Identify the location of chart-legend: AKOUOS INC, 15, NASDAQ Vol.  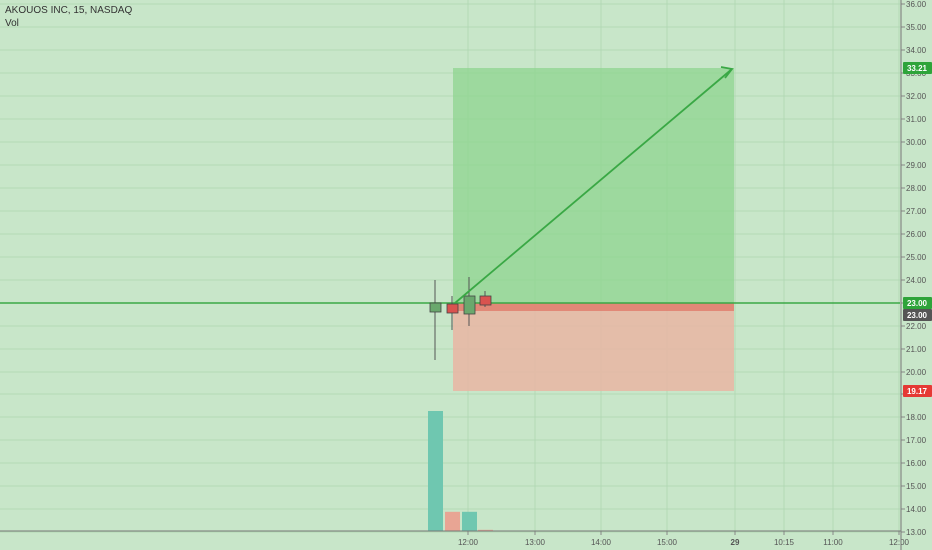
(68, 17).